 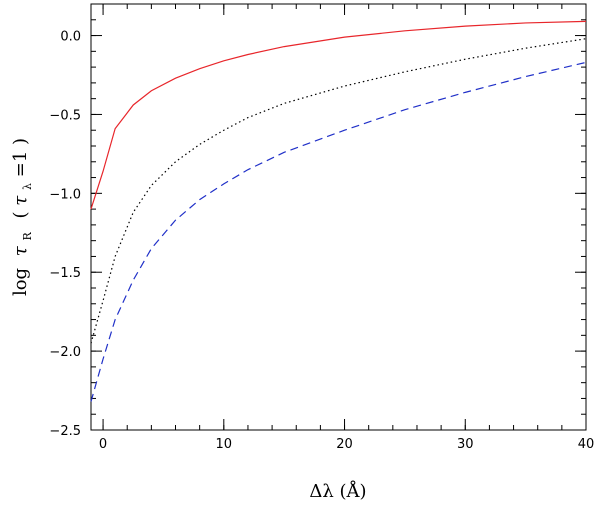 What do you see at coordinates (27, 235) in the screenshot?
I see `y-axis-title-subscript: R` at bounding box center [27, 235].